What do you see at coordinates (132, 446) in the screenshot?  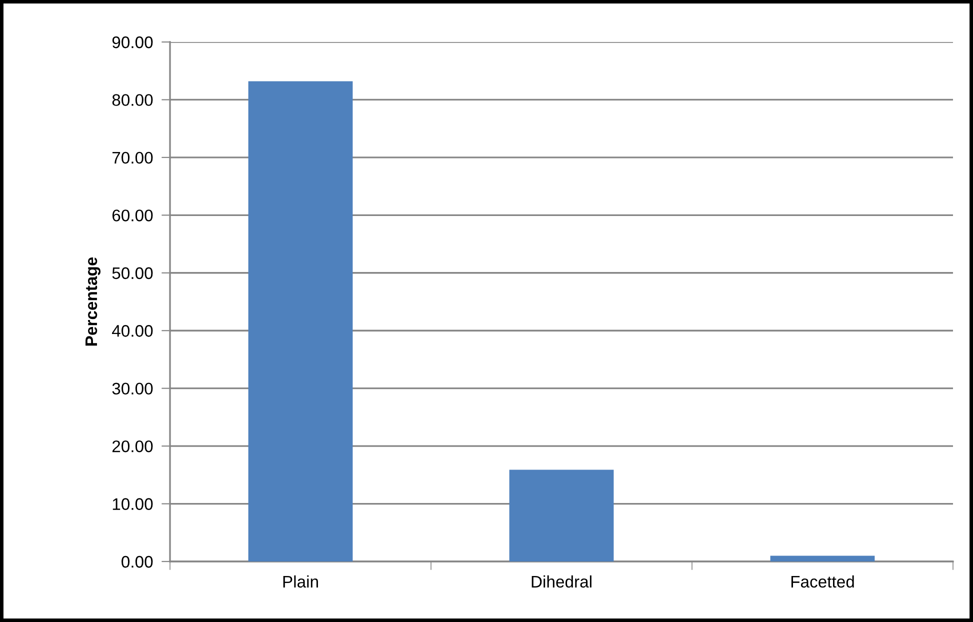 I see `y-tick-label: 20.00` at bounding box center [132, 446].